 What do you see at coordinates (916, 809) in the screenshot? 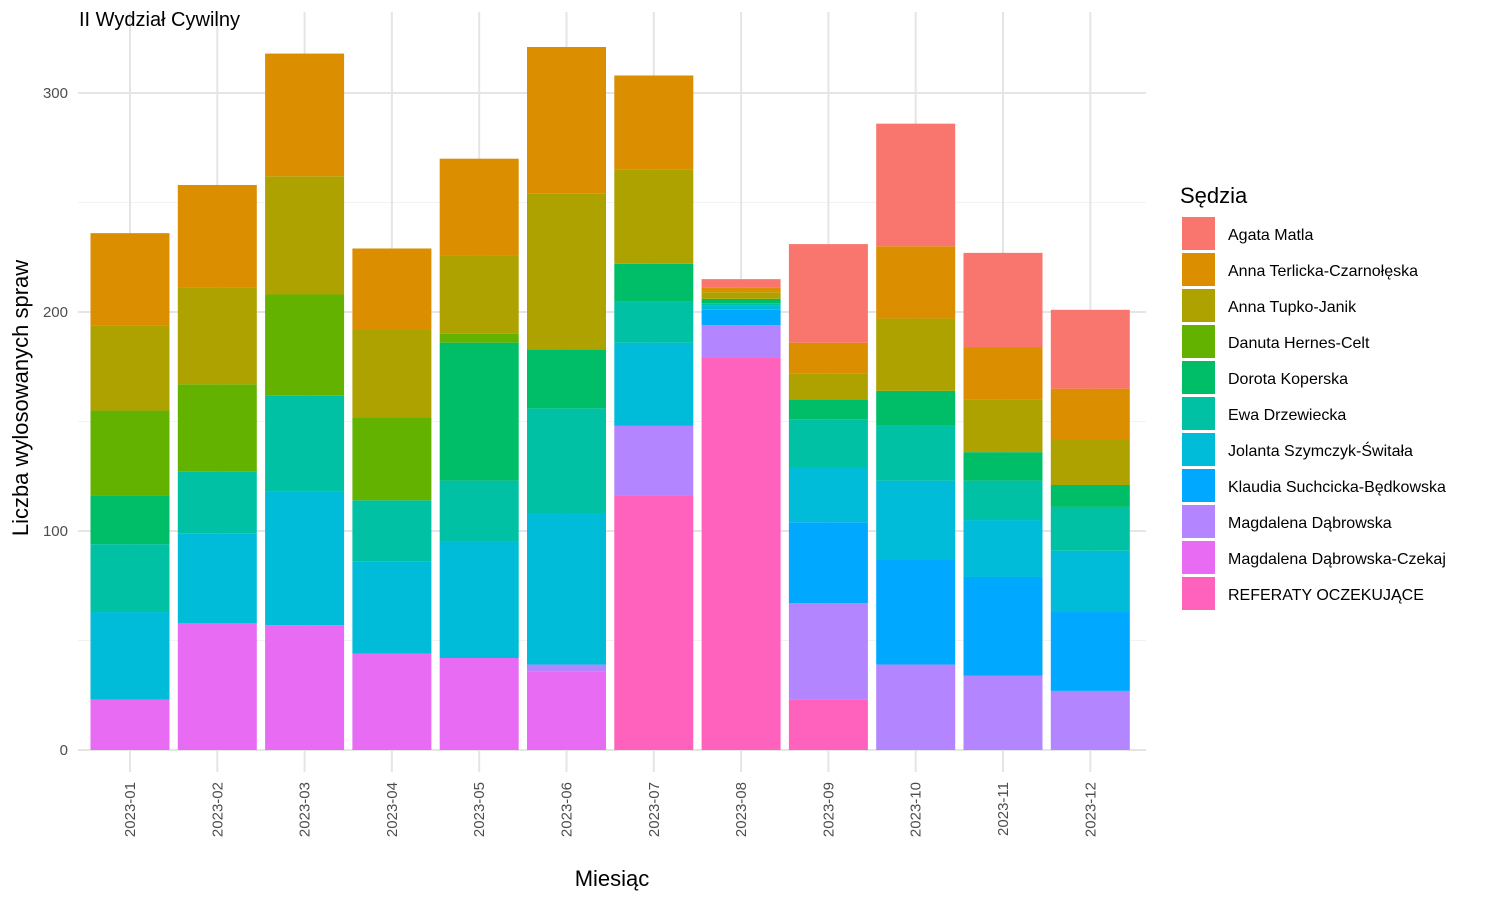
I see `x-tick-label: 2023-10` at bounding box center [916, 809].